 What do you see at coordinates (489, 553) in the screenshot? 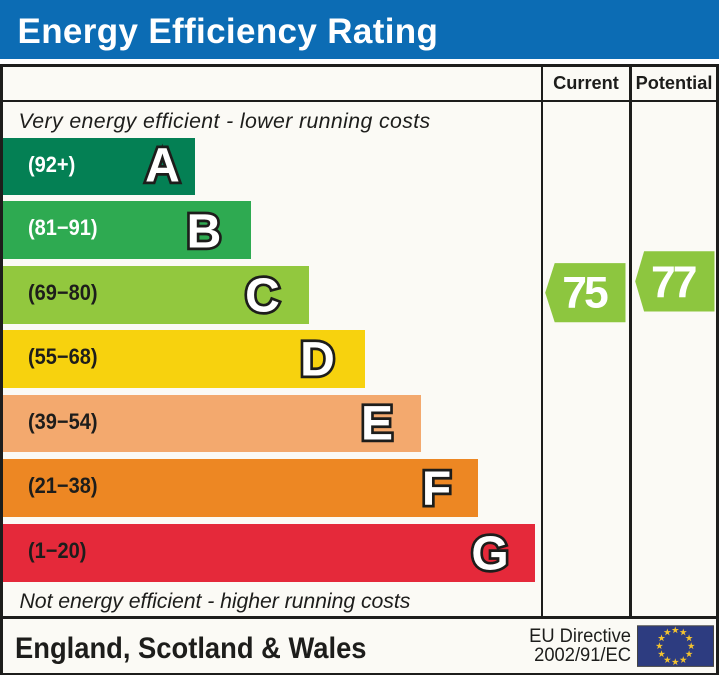
I see `svg-text: G` at bounding box center [489, 553].